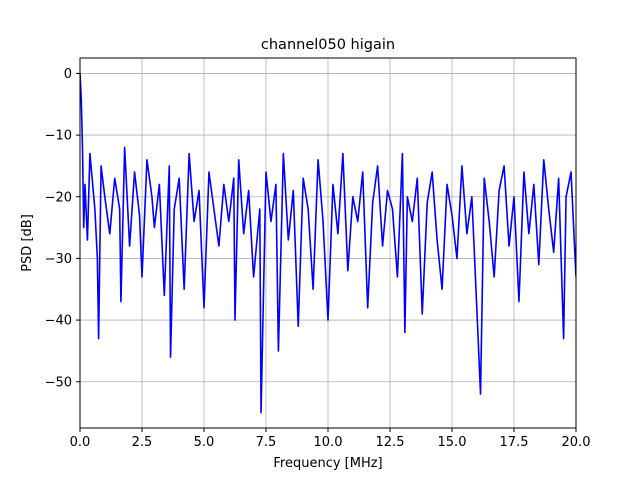 The width and height of the screenshot is (640, 480). What do you see at coordinates (27, 243) in the screenshot?
I see `y-axis-label: PSD [dB]` at bounding box center [27, 243].